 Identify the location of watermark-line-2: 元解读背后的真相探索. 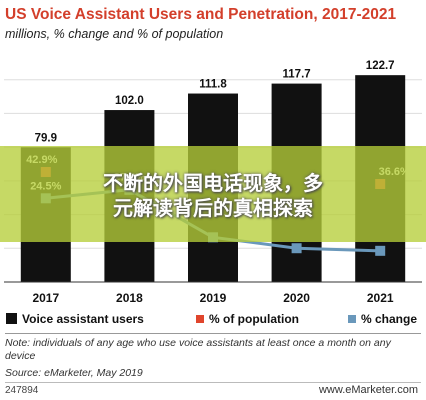
(213, 209).